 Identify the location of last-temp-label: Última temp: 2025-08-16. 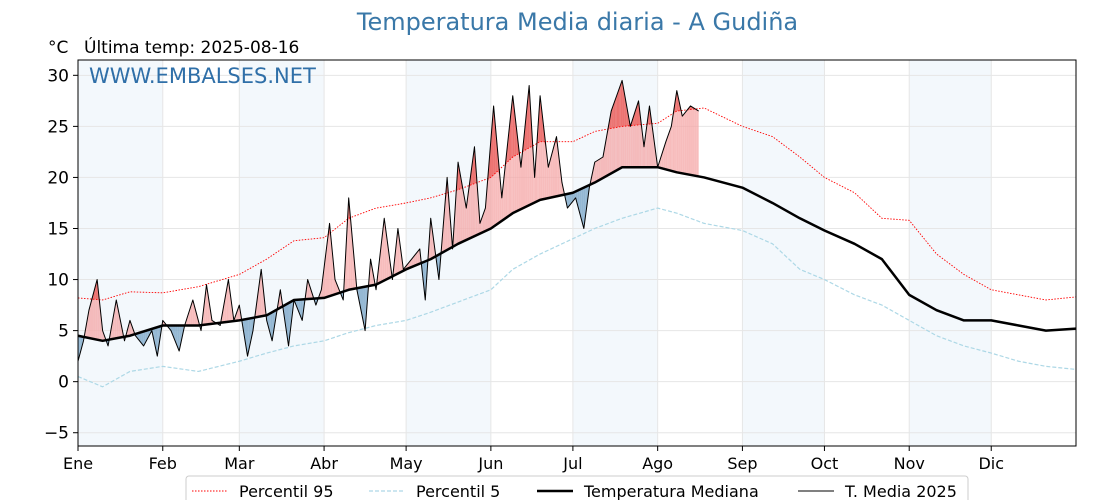
(192, 48).